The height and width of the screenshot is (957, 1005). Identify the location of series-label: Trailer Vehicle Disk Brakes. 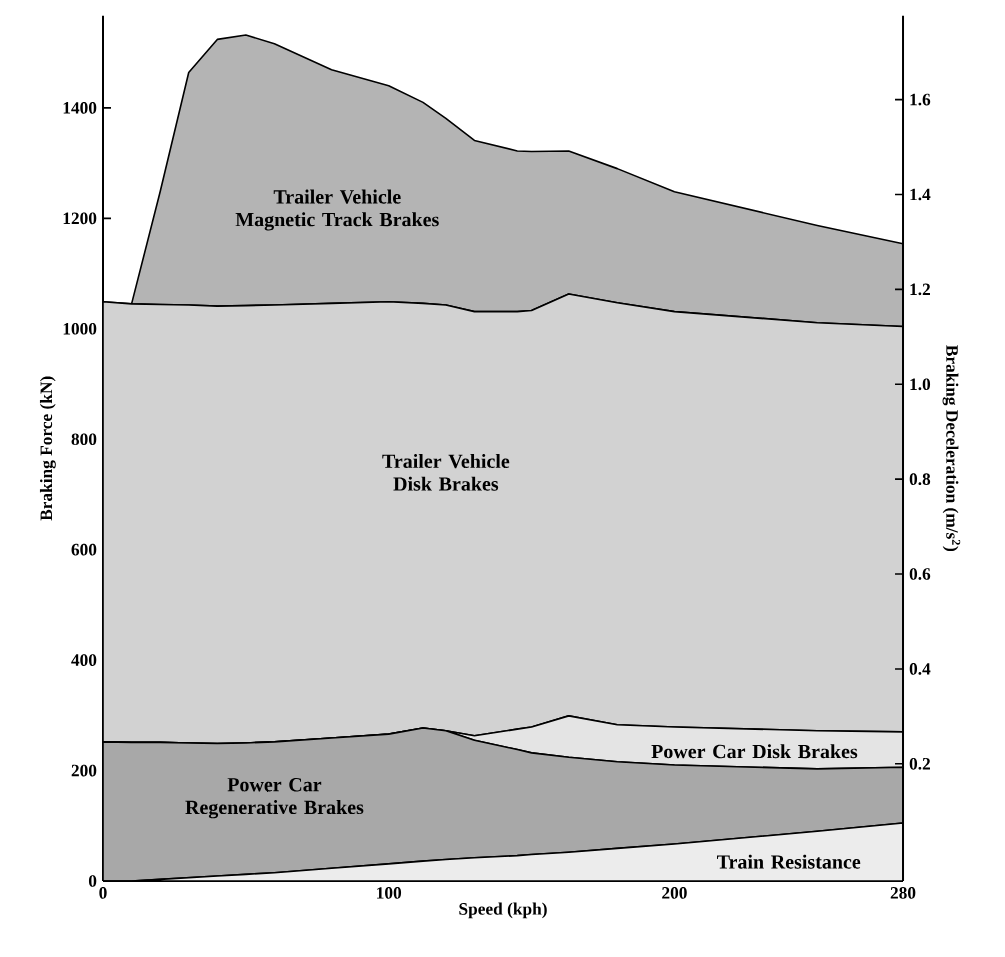
(446, 472).